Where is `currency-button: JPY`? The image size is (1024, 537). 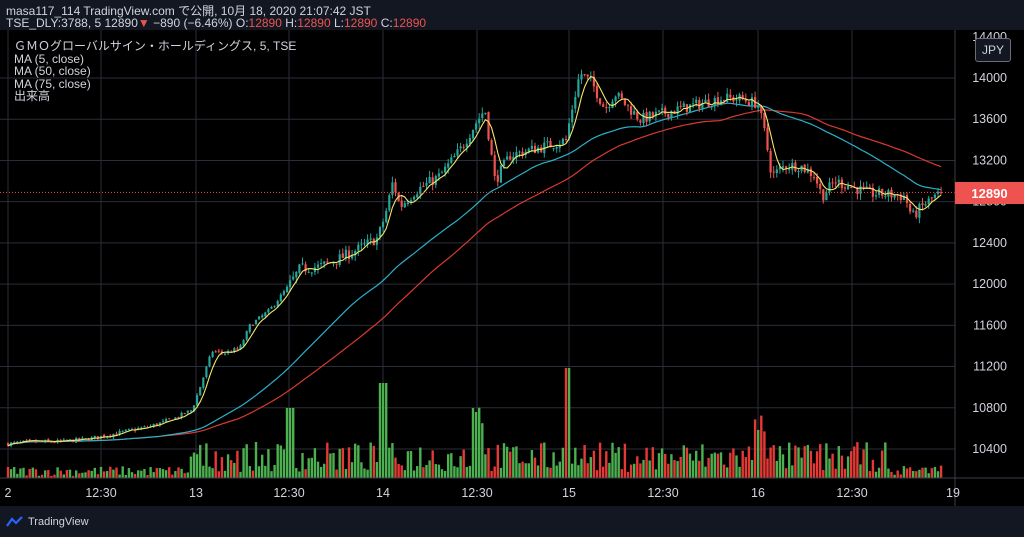 currency-button: JPY is located at coordinates (993, 50).